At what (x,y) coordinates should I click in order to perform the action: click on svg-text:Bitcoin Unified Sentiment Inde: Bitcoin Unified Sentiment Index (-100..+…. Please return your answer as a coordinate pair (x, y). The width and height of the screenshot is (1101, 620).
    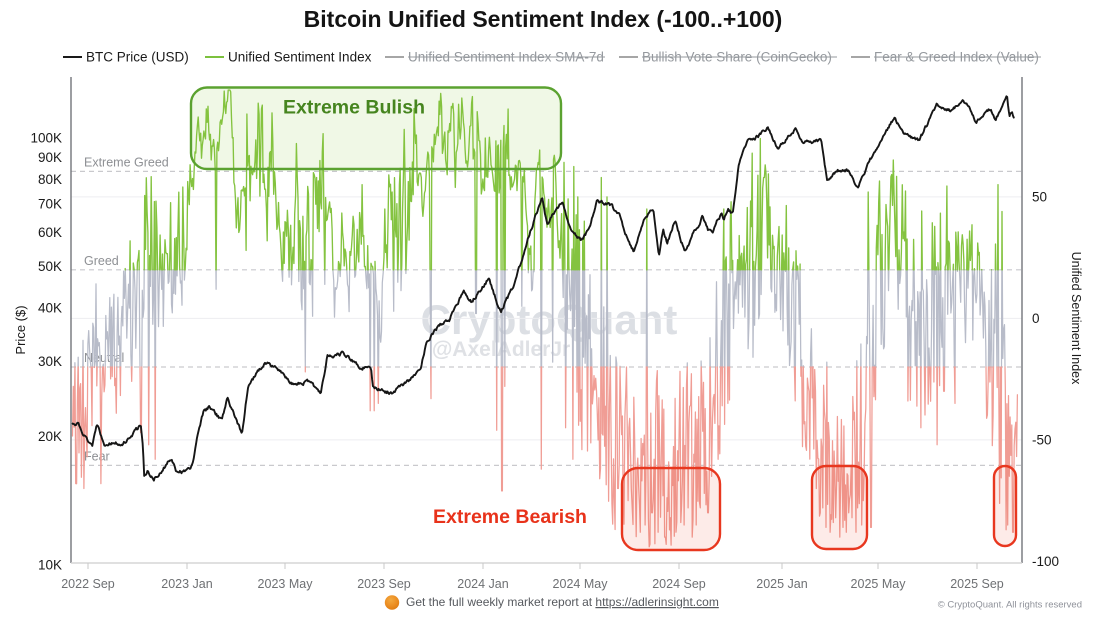
    Looking at the image, I should click on (543, 19).